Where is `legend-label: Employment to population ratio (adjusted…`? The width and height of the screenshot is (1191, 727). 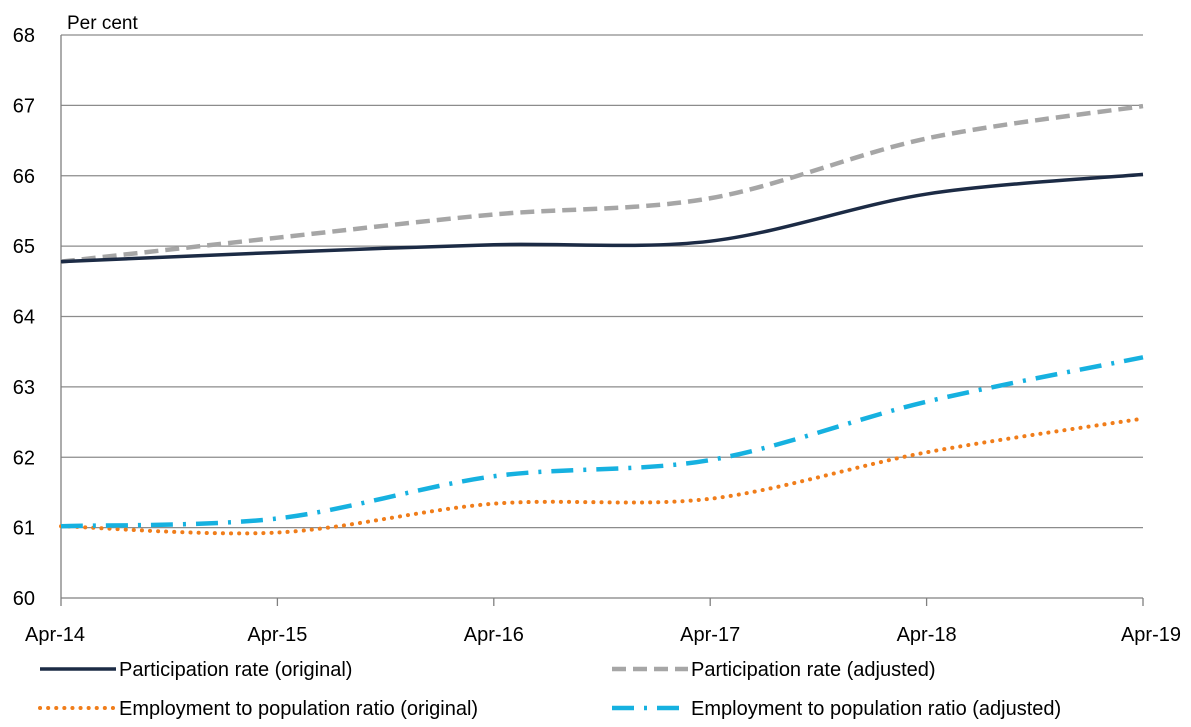
legend-label: Employment to population ratio (adjusted… is located at coordinates (876, 709).